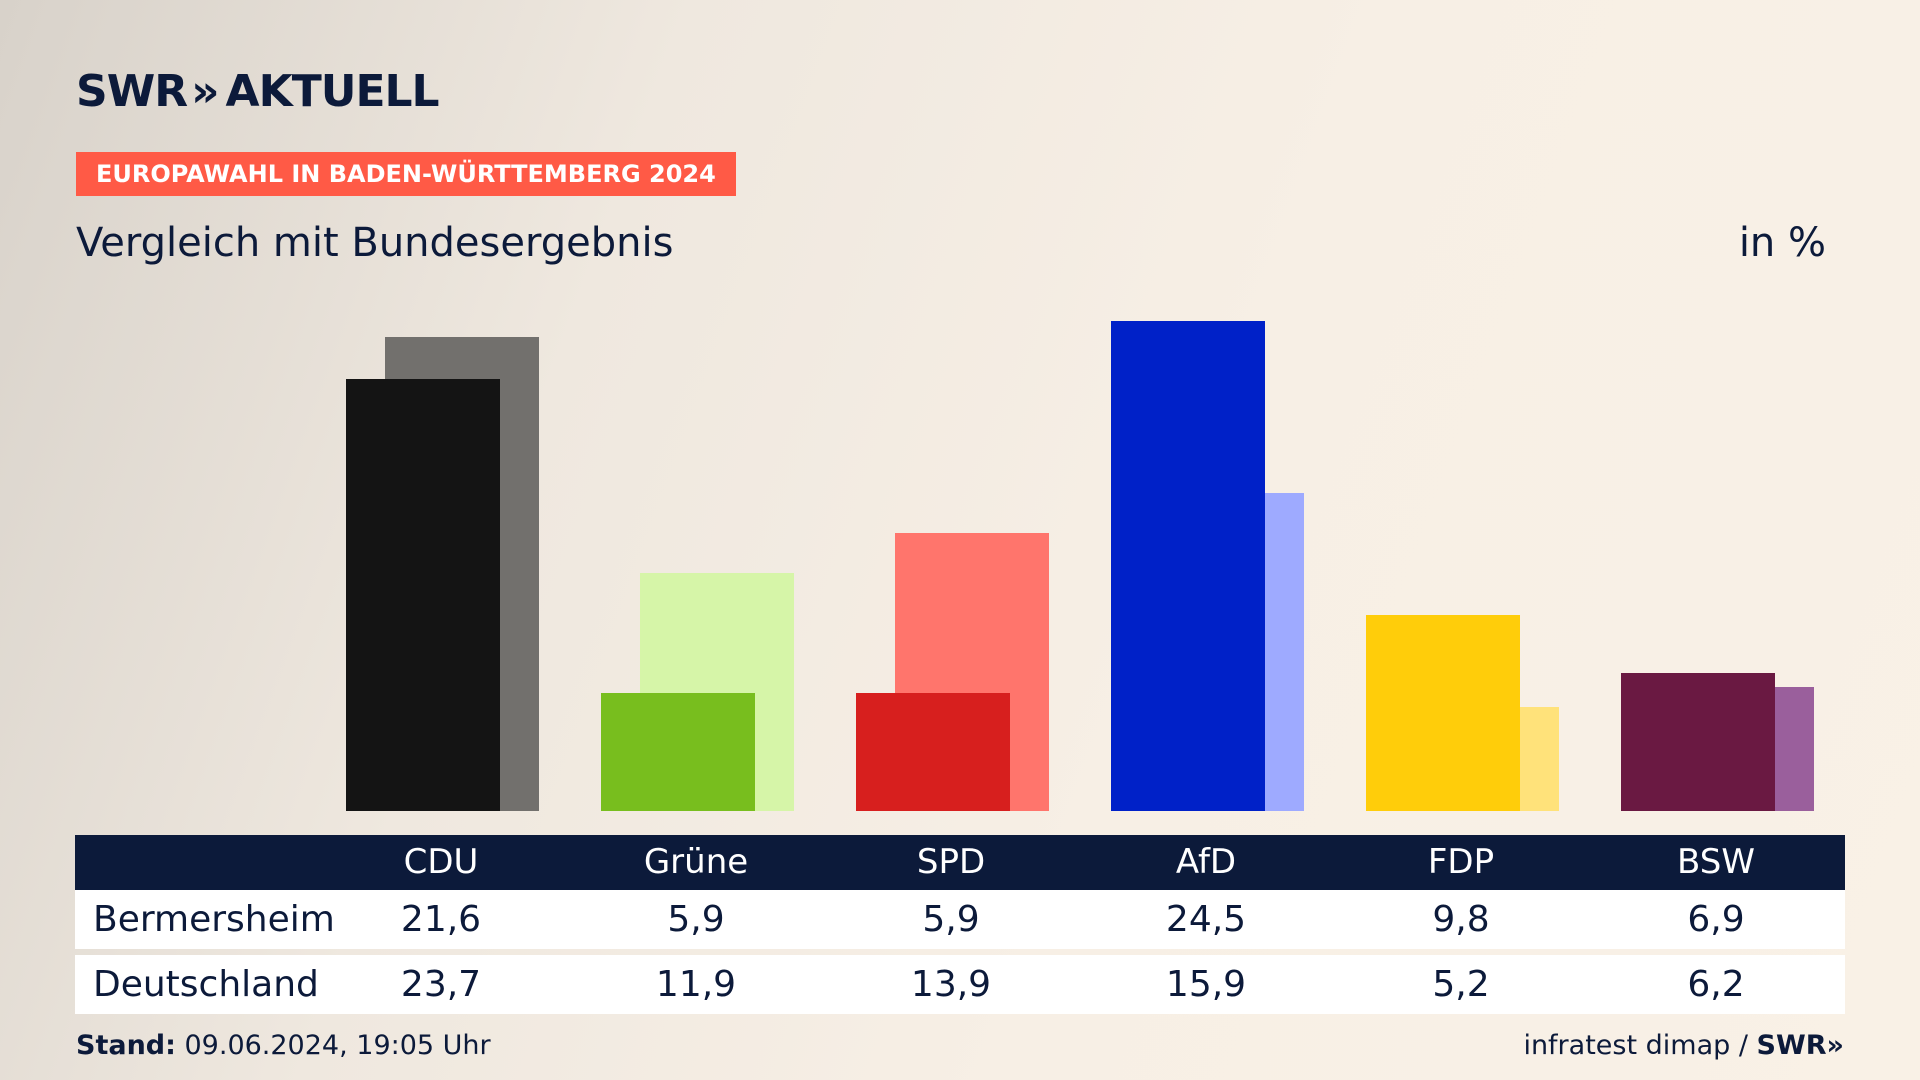 The width and height of the screenshot is (1920, 1080). Describe the element at coordinates (696, 862) in the screenshot. I see `column-header-gruene: Grüne` at that location.